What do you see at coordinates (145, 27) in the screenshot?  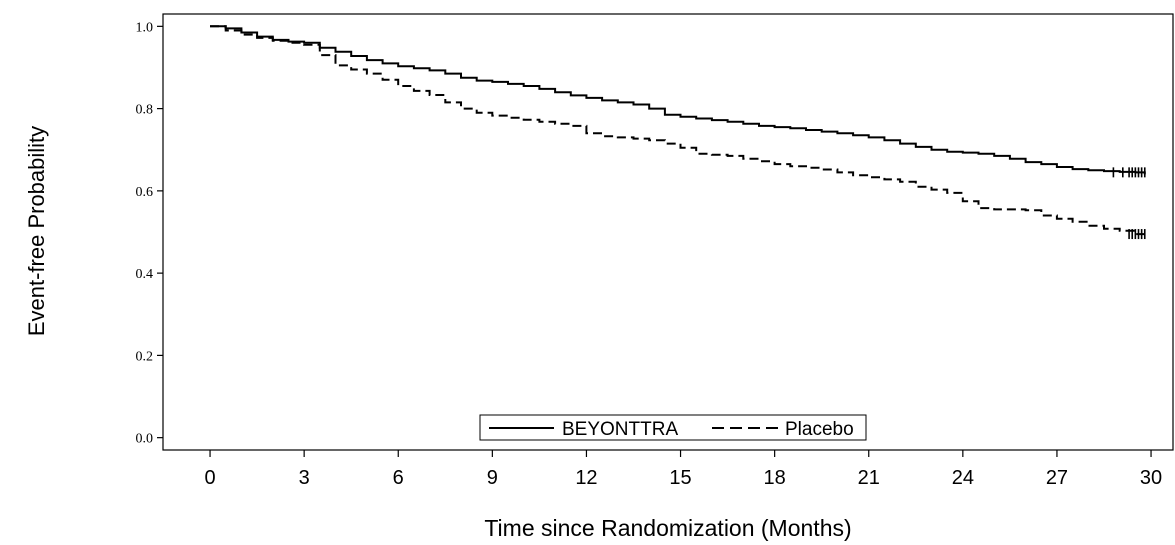 I see `y-tick-label: 1.0` at bounding box center [145, 27].